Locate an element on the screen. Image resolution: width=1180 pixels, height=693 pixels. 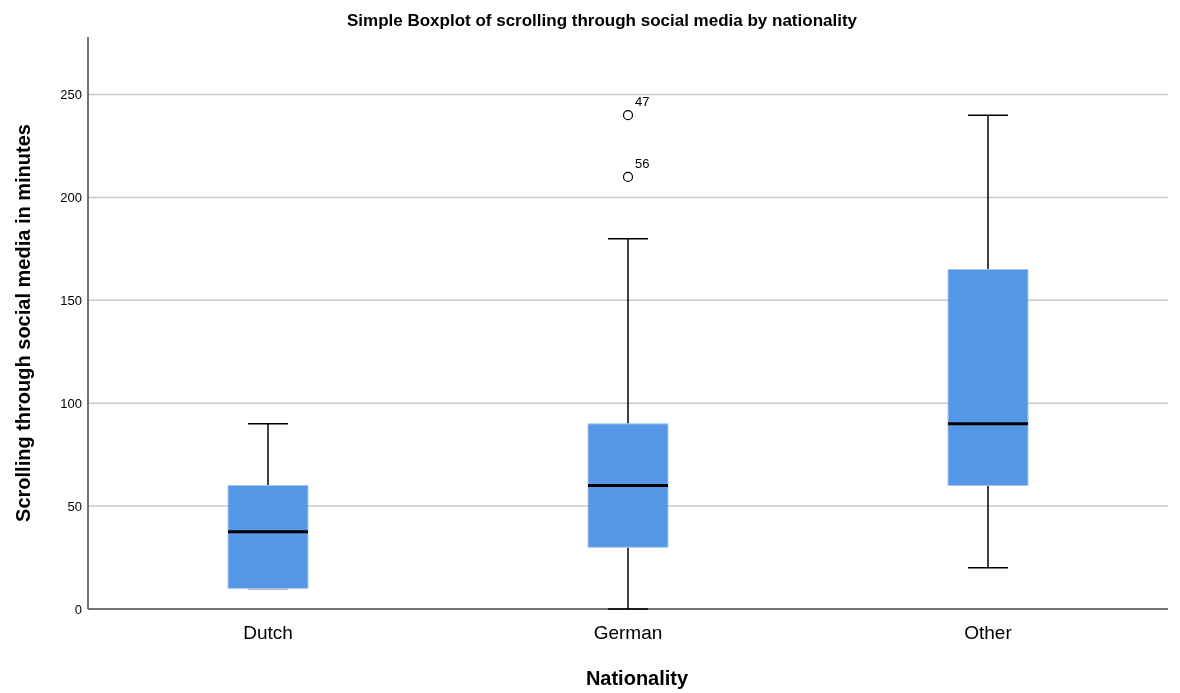
x-tick-label: Other is located at coordinates (988, 632).